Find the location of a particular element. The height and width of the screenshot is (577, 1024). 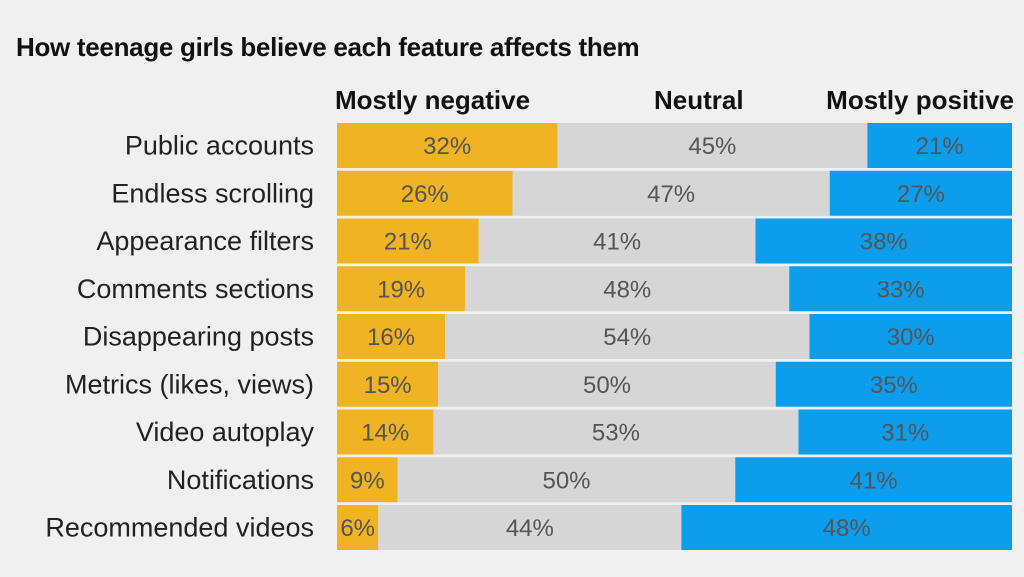

value-label-mostly-positive-recommended-videos: 48% is located at coordinates (847, 528).